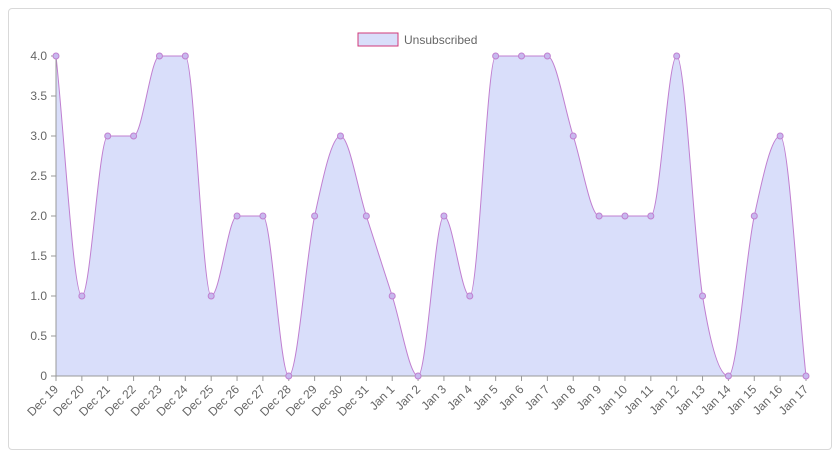 The height and width of the screenshot is (450, 840). I want to click on y-tick-label: 1.0, so click(38, 296).